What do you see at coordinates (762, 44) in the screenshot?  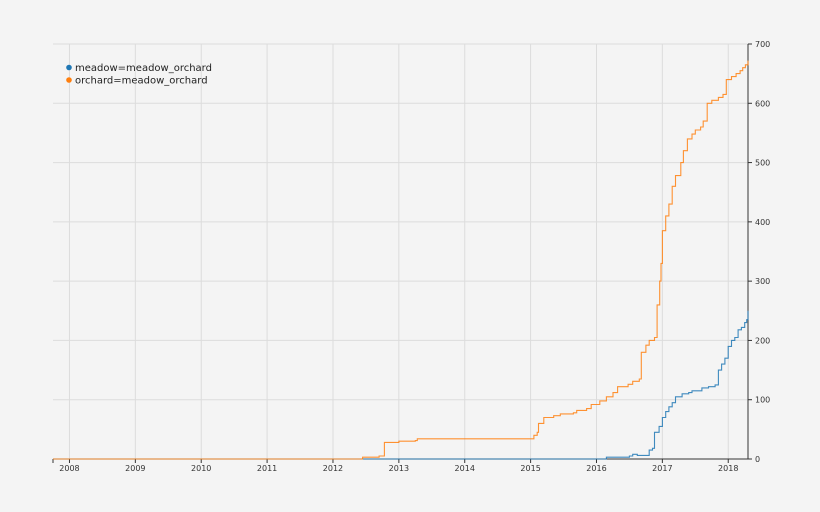 I see `y-tick-label: 700` at bounding box center [762, 44].